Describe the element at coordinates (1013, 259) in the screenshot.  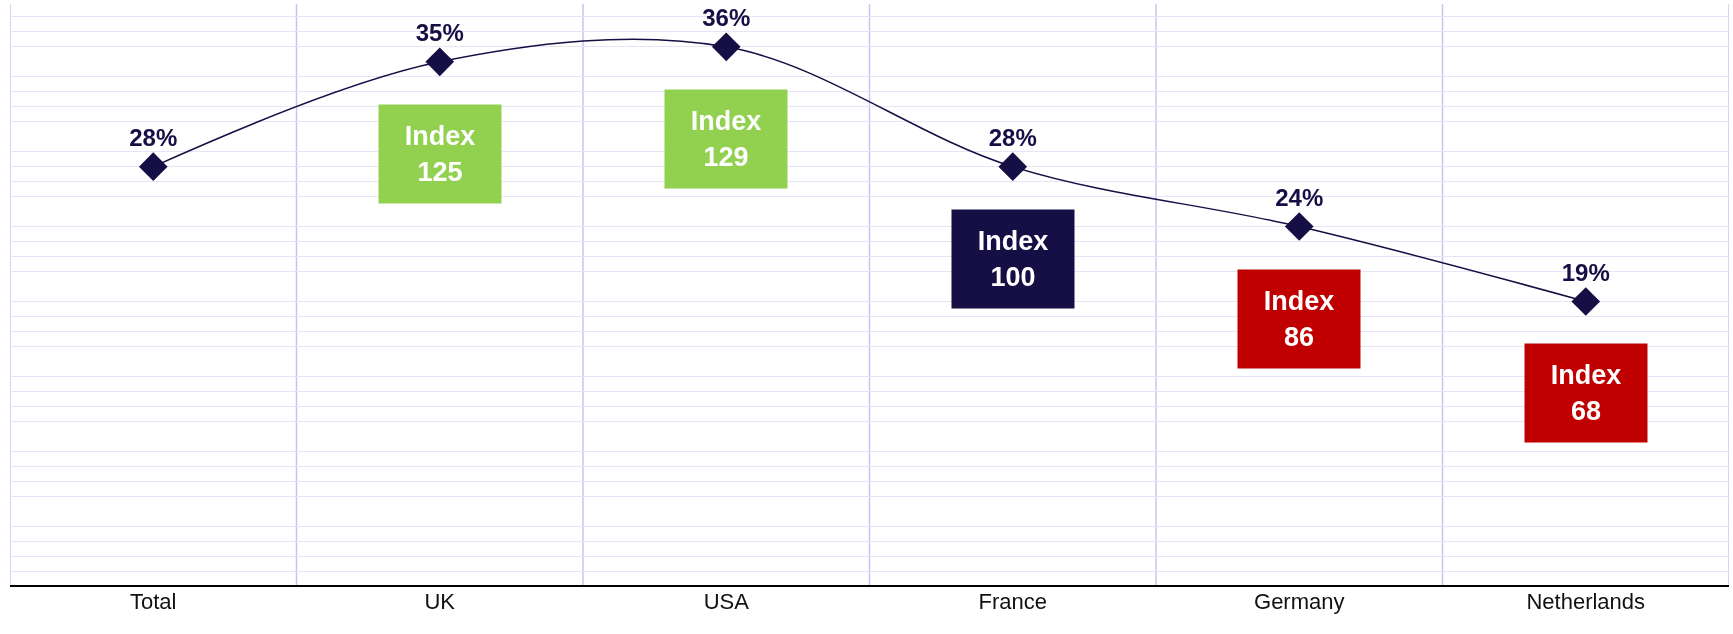
I see `annotation: Index 100` at that location.